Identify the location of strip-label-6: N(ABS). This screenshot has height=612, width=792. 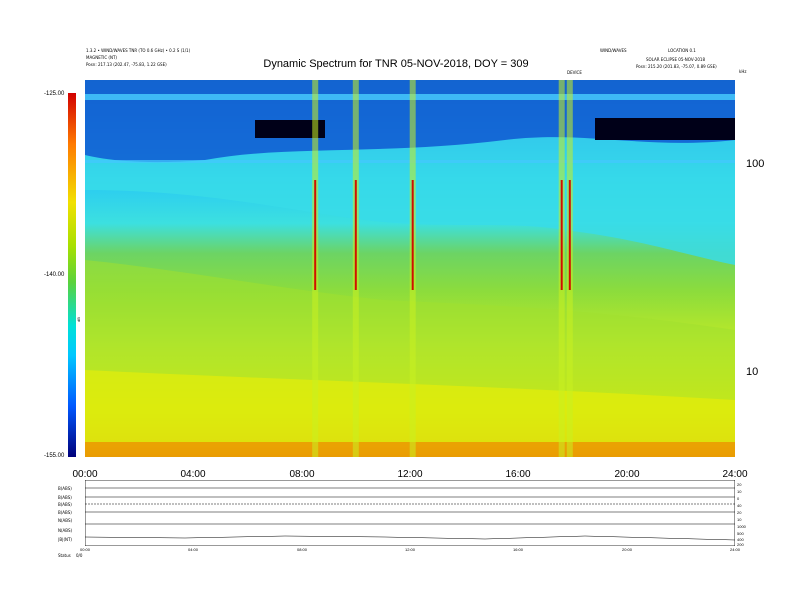
(65, 530).